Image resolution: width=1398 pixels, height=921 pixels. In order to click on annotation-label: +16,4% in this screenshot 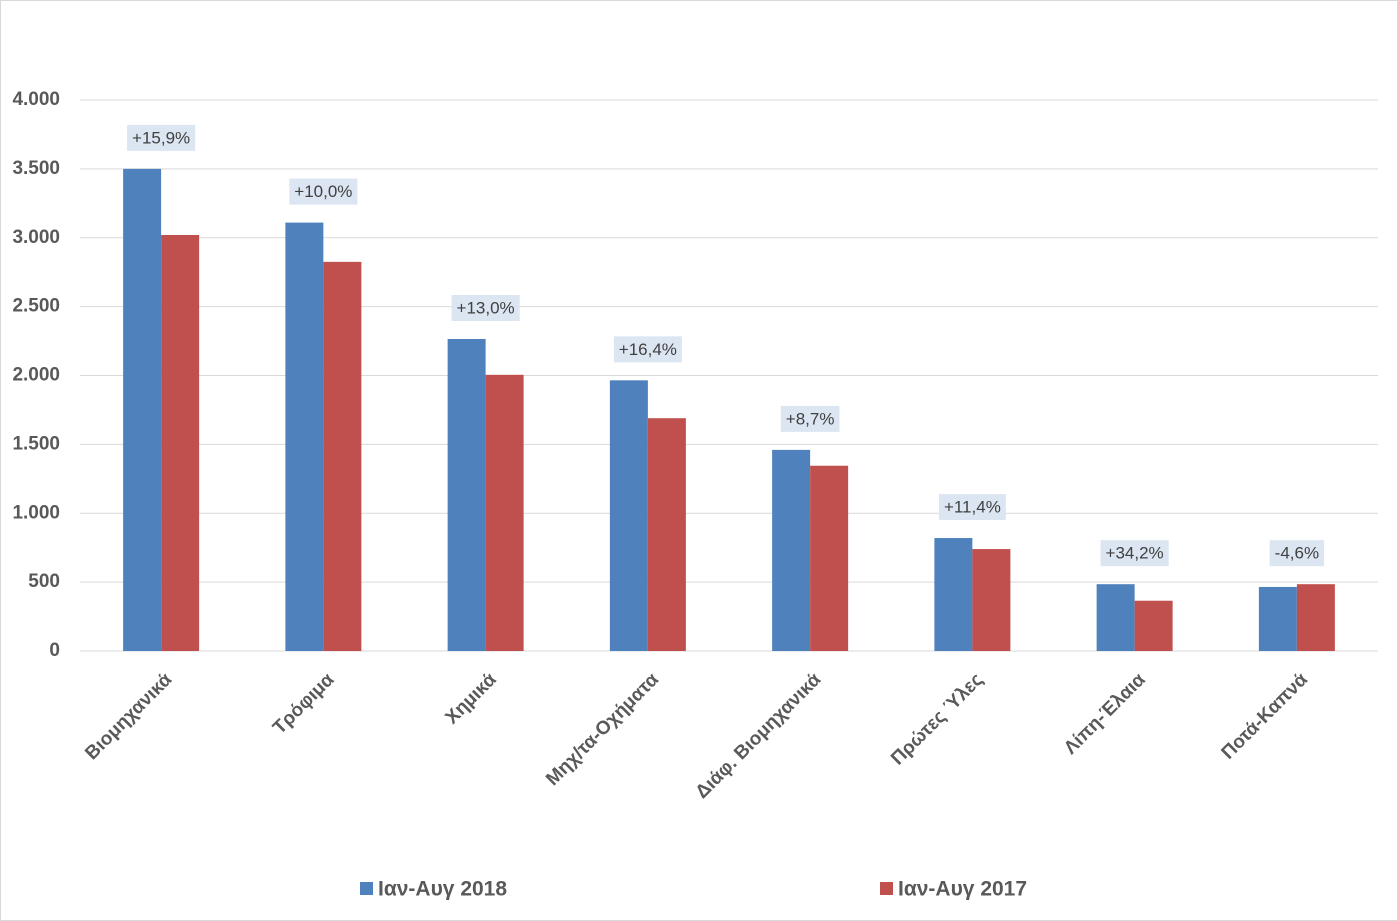, I will do `click(648, 349)`.